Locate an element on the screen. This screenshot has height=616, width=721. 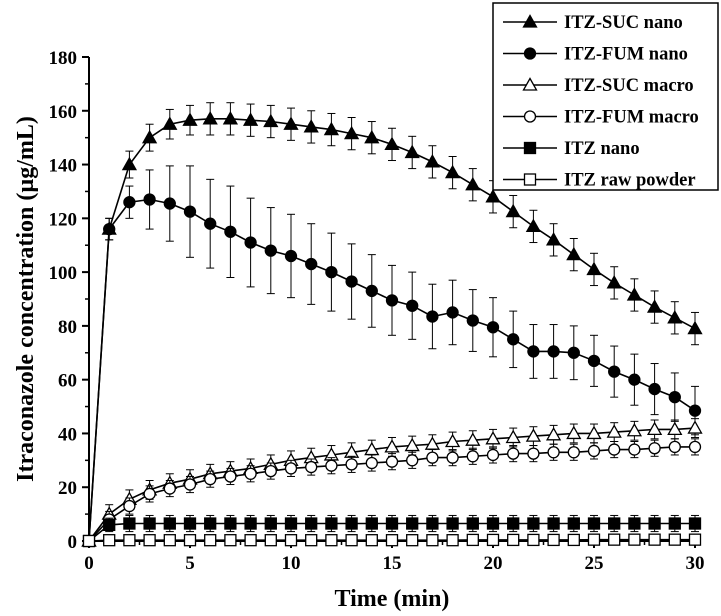
x-tick-label: 20 is located at coordinates (493, 563).